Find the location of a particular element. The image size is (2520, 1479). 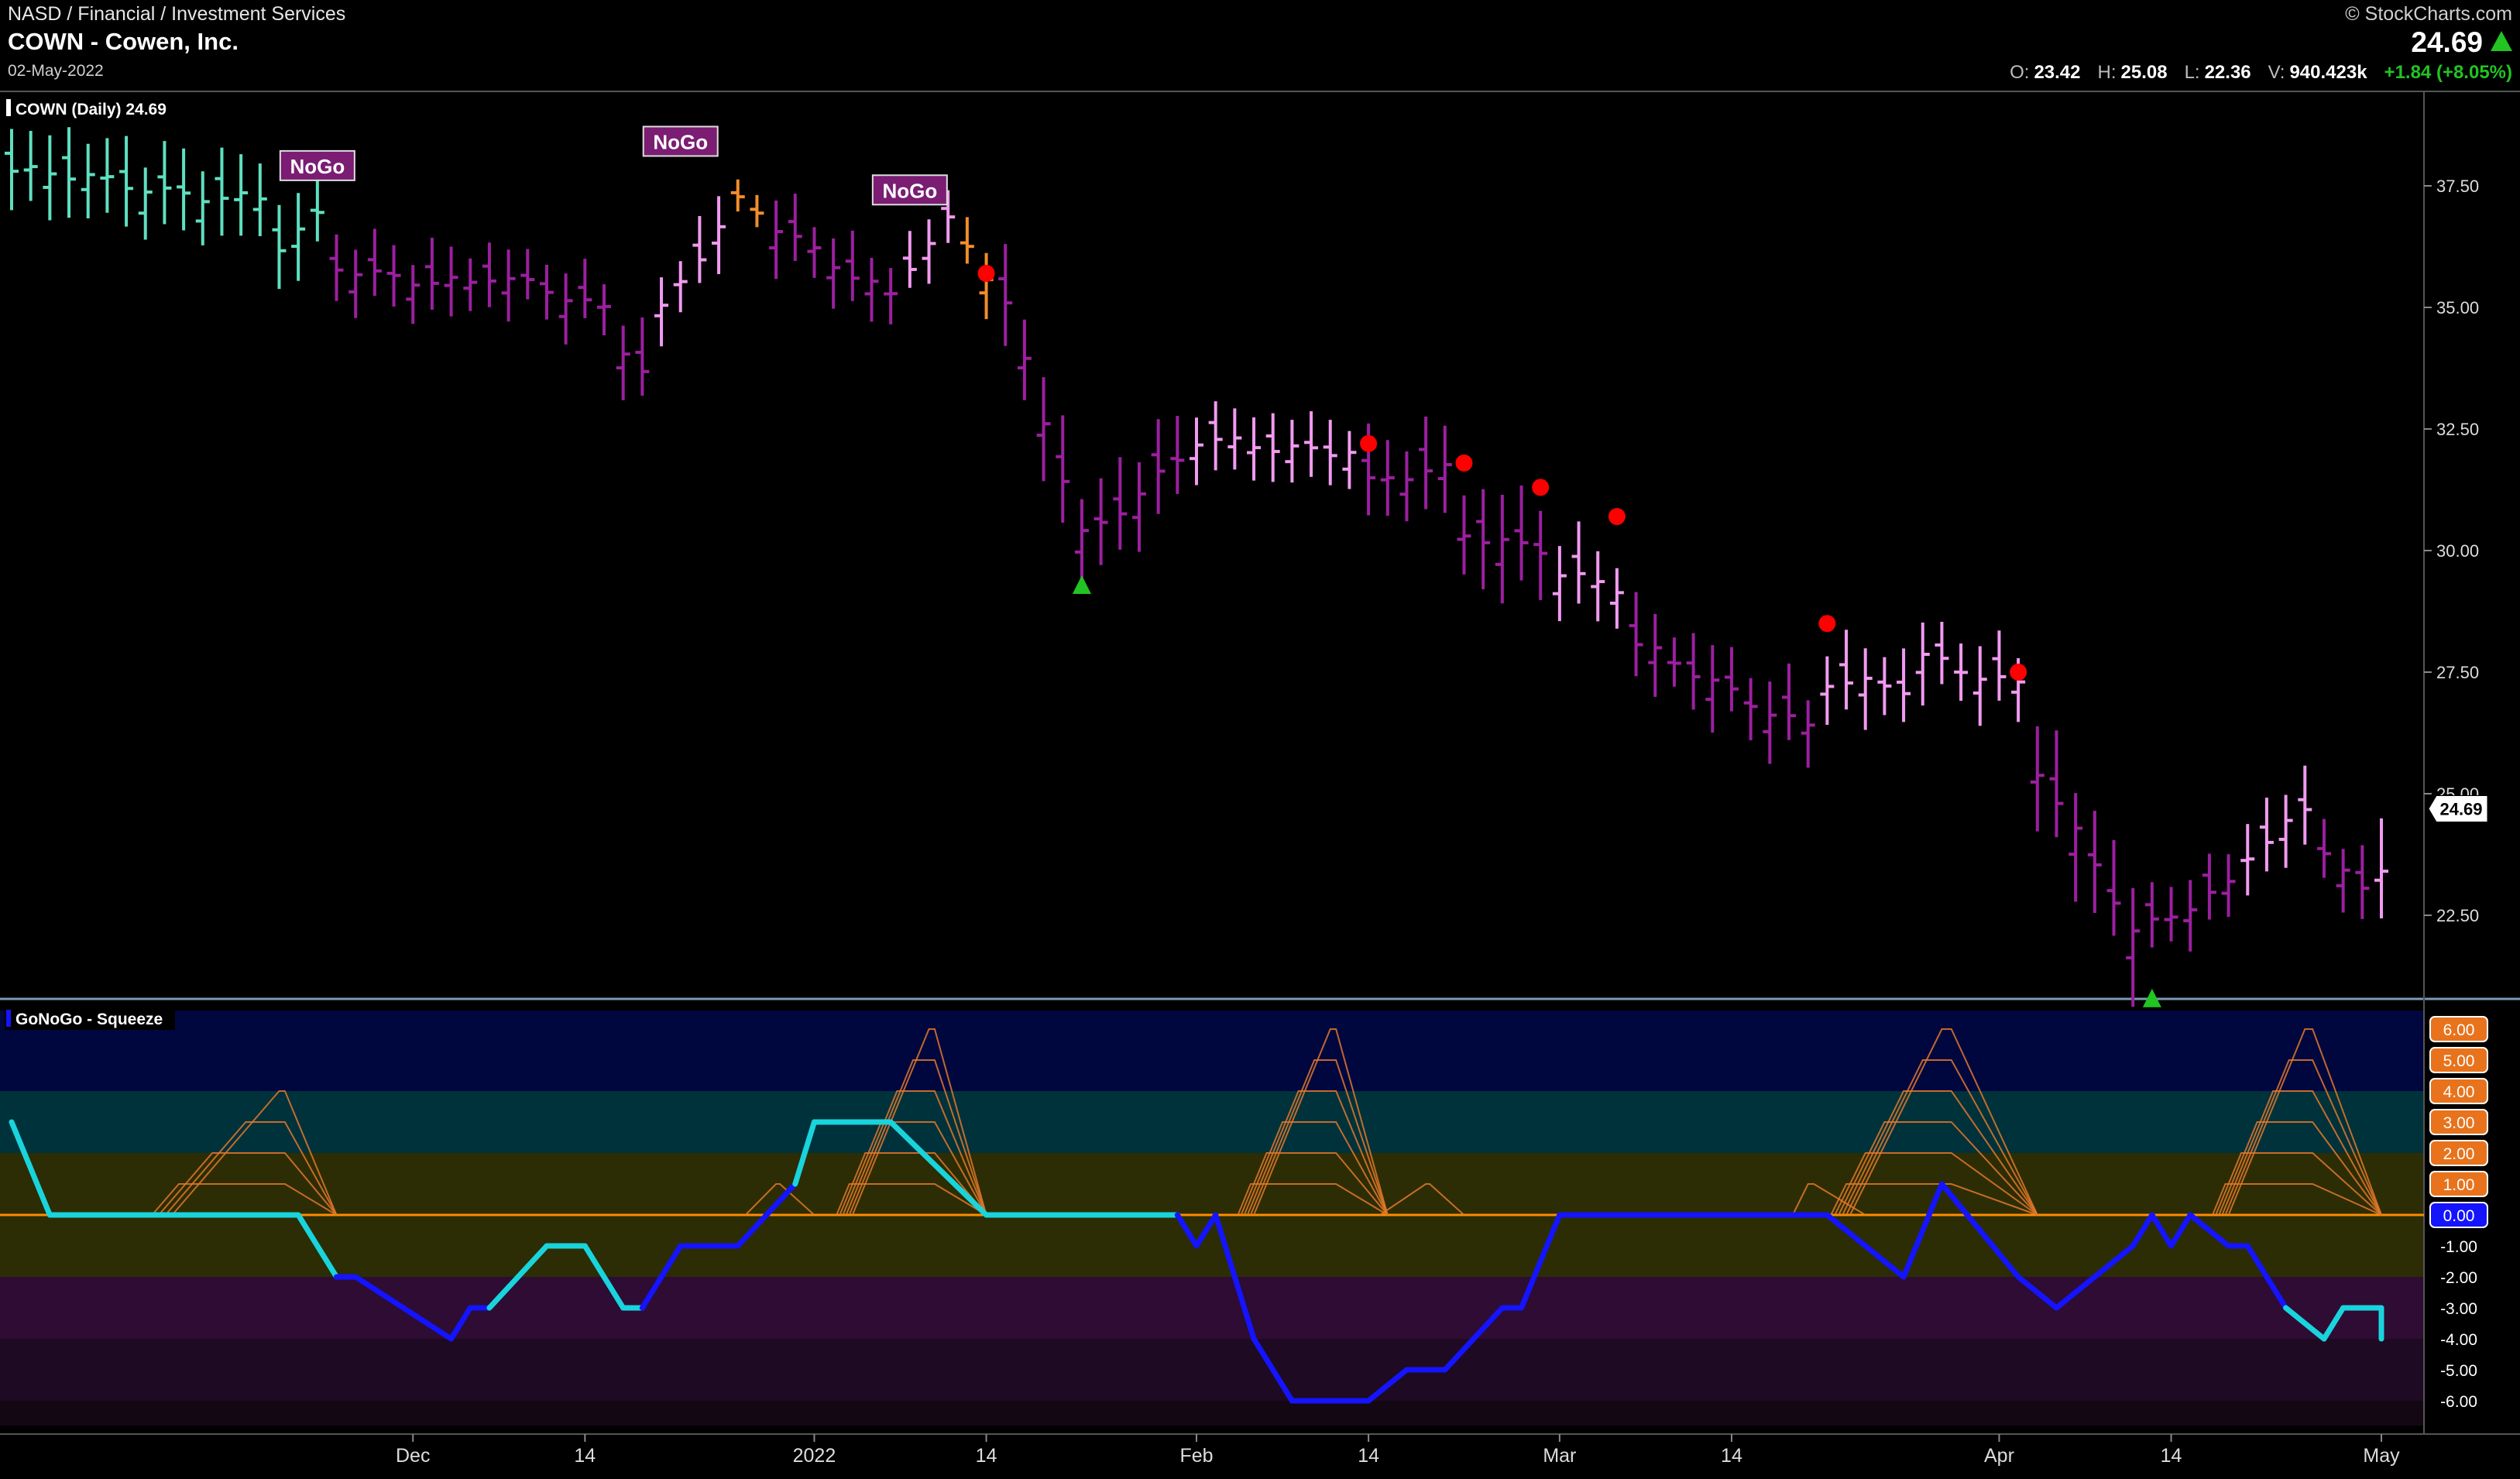

oscillator-tick-label-7: -1.00 is located at coordinates (2458, 1247).